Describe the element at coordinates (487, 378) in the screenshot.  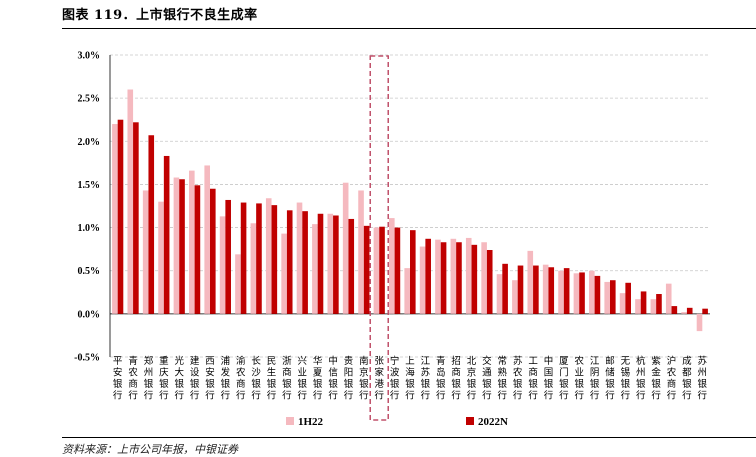
I see `x-tick-label: 交通银行` at that location.